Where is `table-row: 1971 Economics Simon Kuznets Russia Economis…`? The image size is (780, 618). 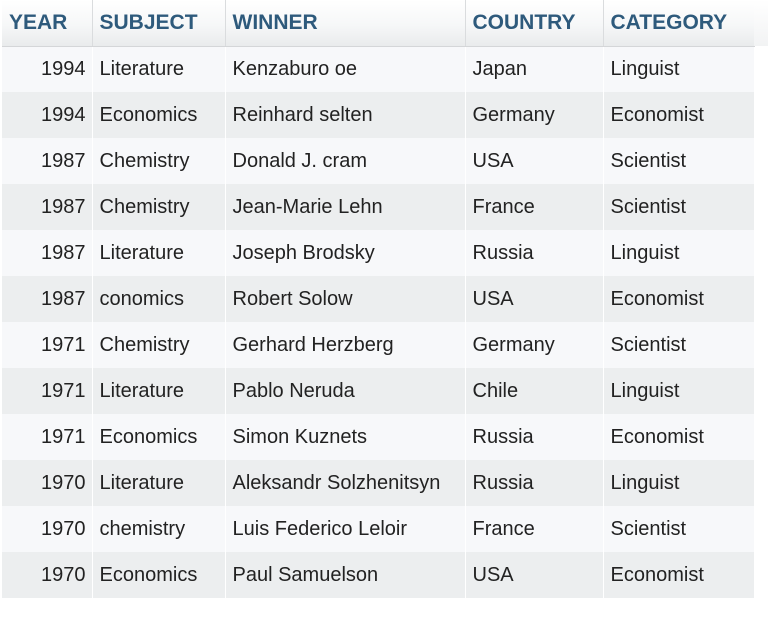
table-row: 1971 Economics Simon Kuznets Russia Economis… is located at coordinates (378, 437).